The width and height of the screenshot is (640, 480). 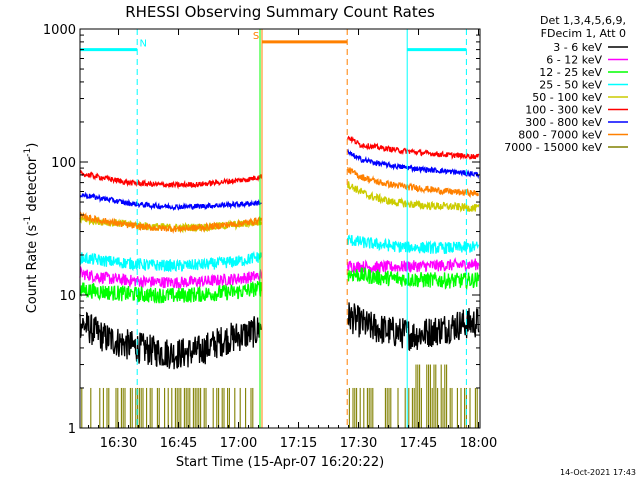 What do you see at coordinates (279, 162) in the screenshot?
I see `series-100-300keV` at bounding box center [279, 162].